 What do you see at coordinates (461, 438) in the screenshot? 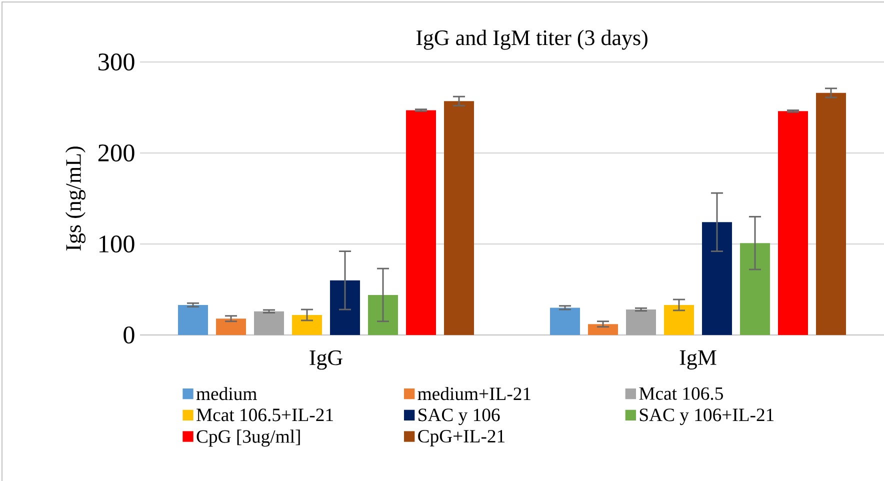
I see `legend-label: CpG+IL-21` at bounding box center [461, 438].